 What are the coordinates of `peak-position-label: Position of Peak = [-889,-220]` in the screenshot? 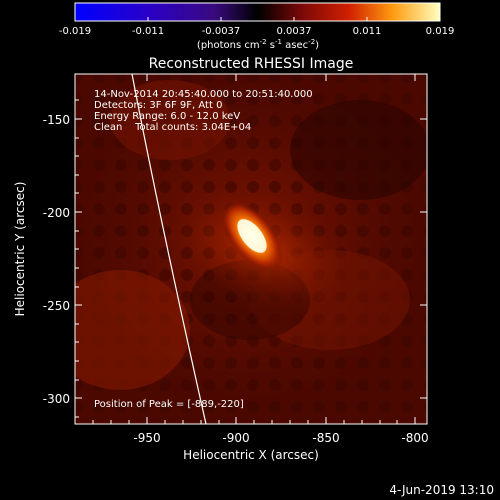 It's located at (169, 404).